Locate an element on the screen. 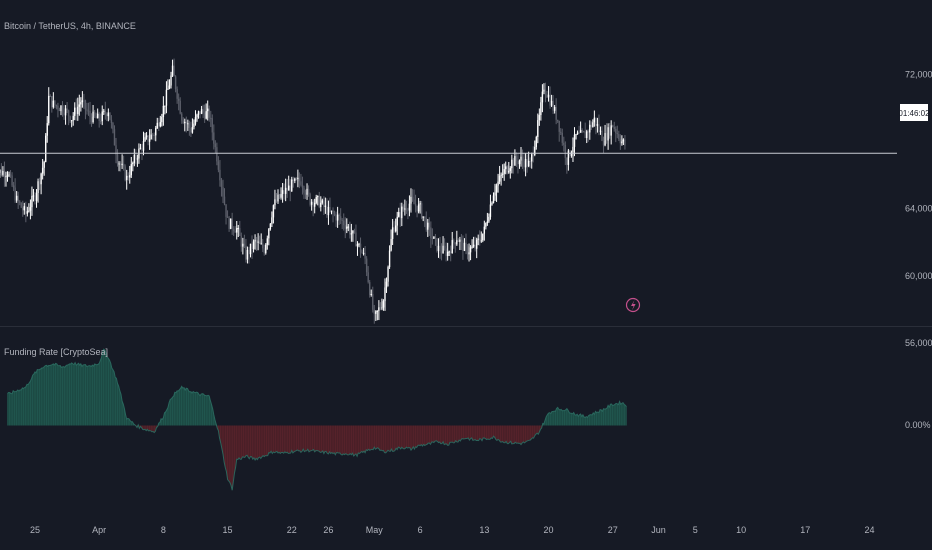 Image resolution: width=932 pixels, height=550 pixels. time-axis: 25 Apr 8 15 22 26 May 6 13 20 27 Jun 5 10 17 24 is located at coordinates (452, 530).